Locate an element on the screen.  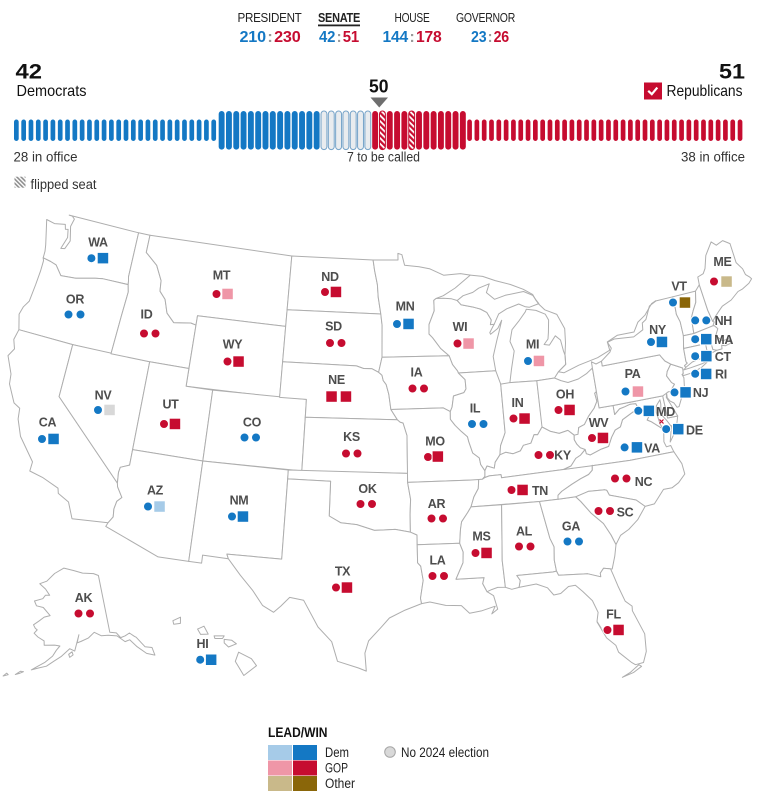
svg-text: 50 is located at coordinates (379, 87).